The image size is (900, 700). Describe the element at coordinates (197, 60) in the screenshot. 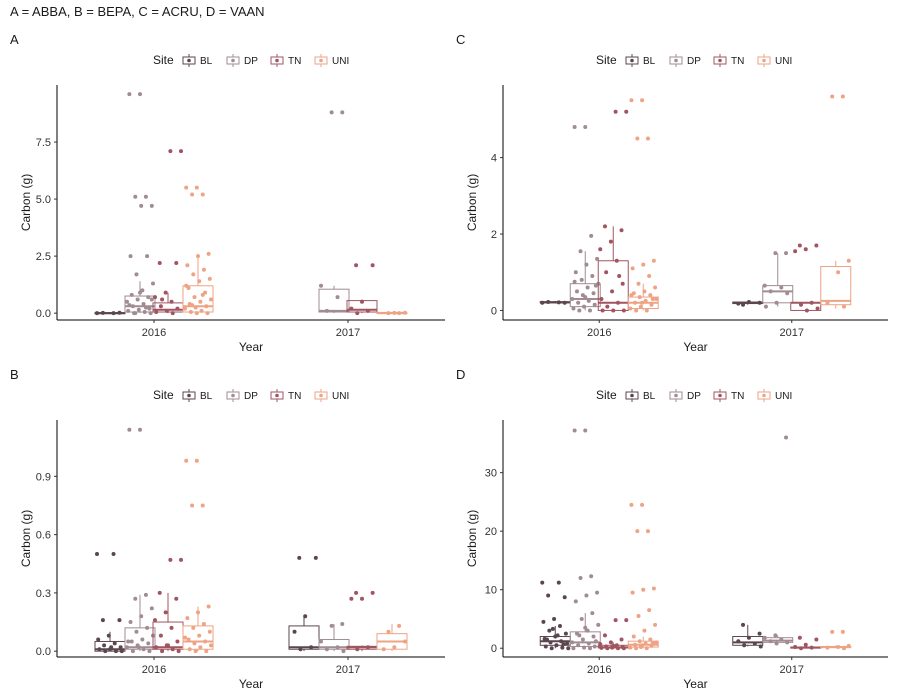

I see `legend-key-bl: BL` at that location.